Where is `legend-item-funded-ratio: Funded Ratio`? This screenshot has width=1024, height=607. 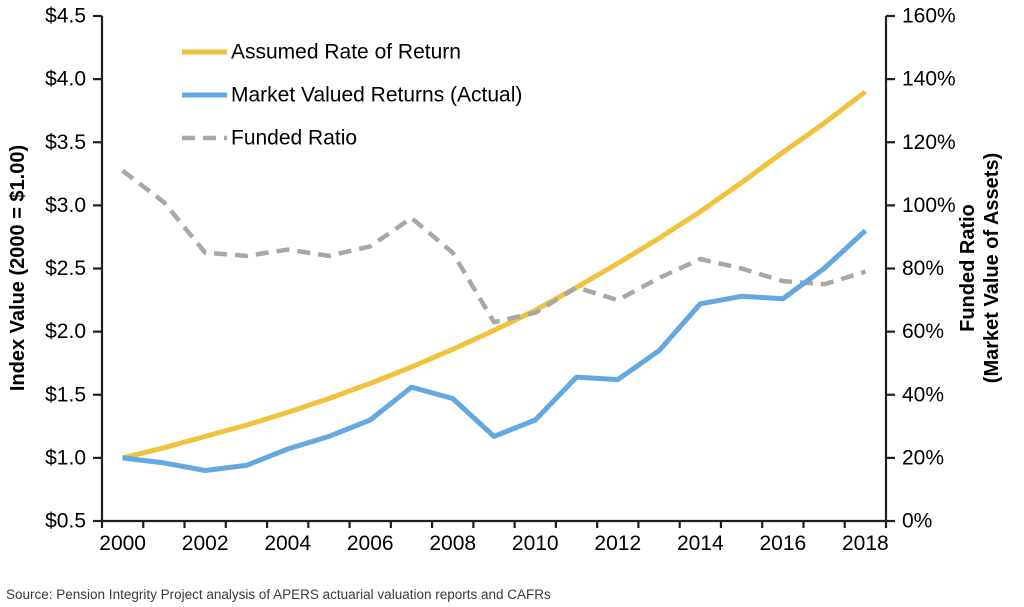 legend-item-funded-ratio: Funded Ratio is located at coordinates (269, 138).